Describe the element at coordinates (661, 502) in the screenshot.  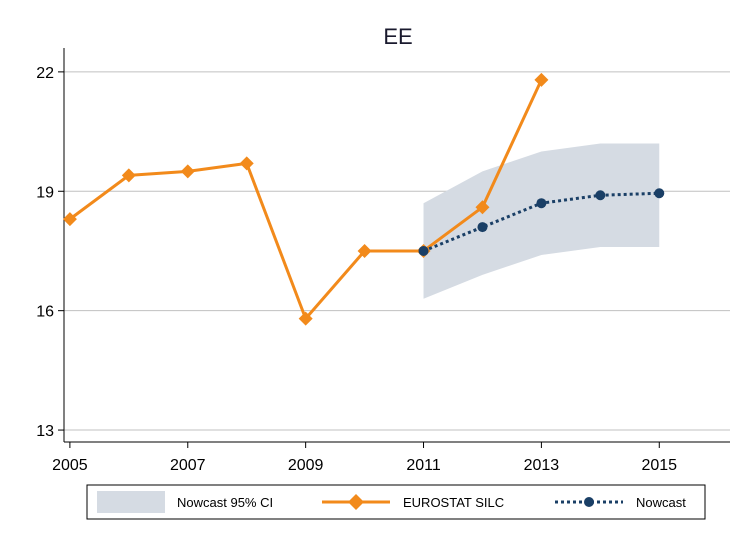
I see `legend-label-nowcast: Nowcast` at that location.